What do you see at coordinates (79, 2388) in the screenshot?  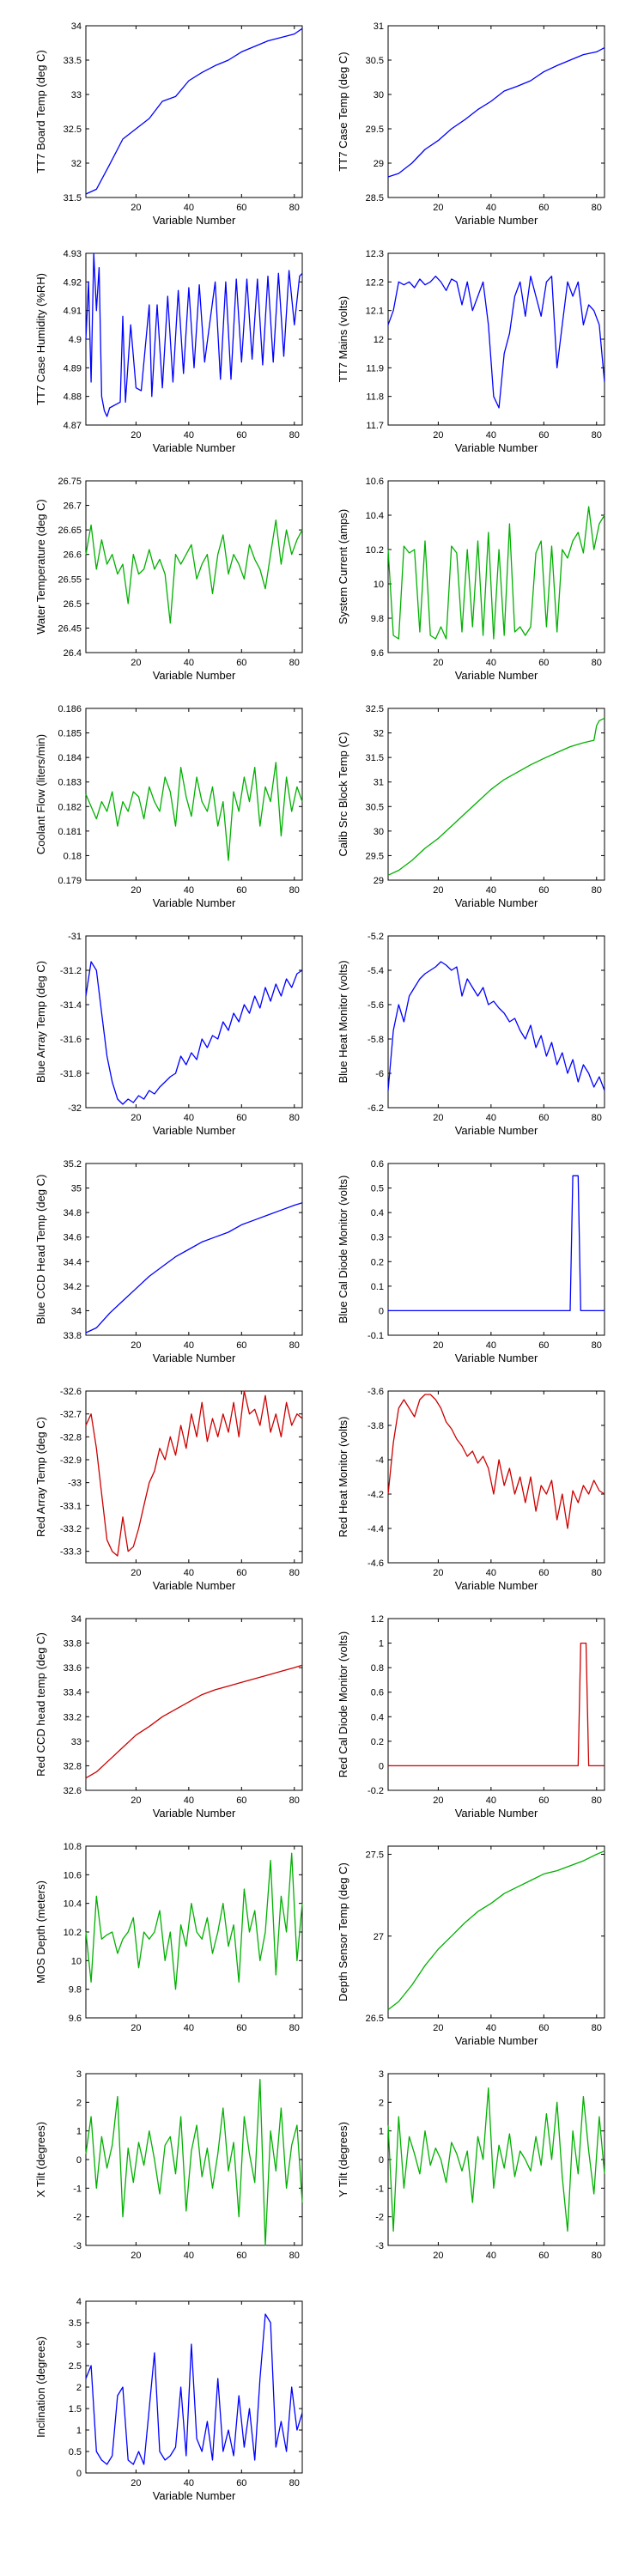 I see `y-tick-label: 2` at bounding box center [79, 2388].